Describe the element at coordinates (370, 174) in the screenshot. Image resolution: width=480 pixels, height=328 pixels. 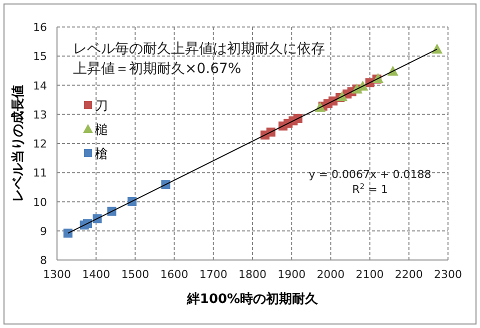
I see `annotation: y = 0.0067x + 0.0188` at that location.